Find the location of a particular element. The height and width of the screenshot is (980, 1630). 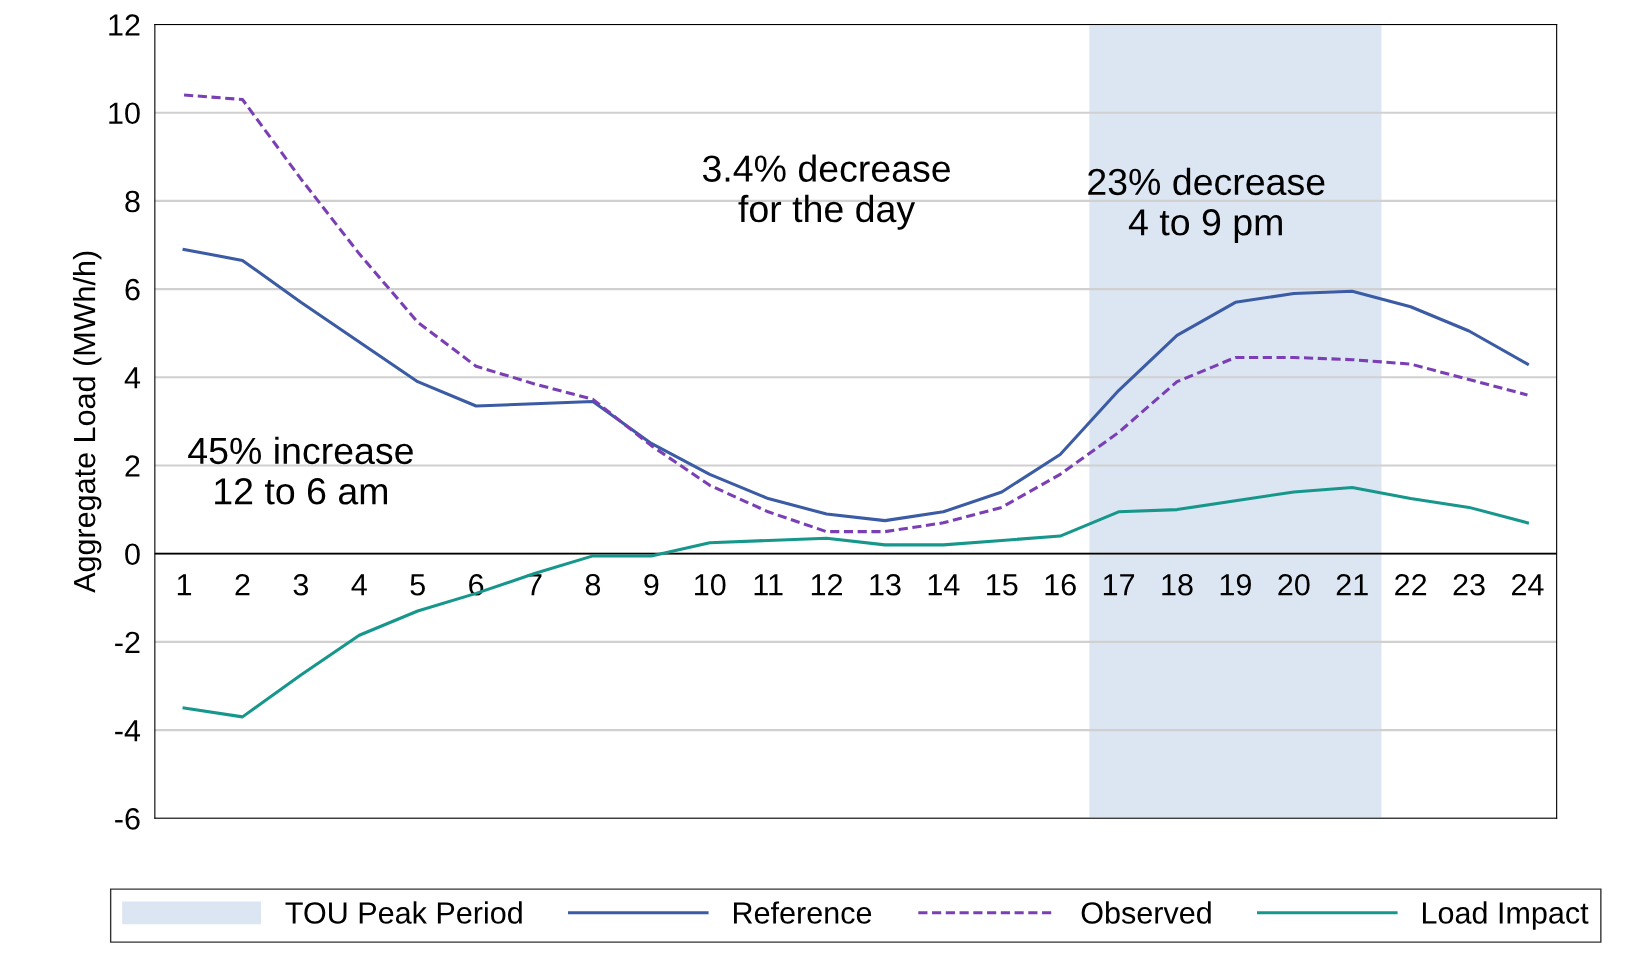

x-tick-label: 5 is located at coordinates (417, 585).